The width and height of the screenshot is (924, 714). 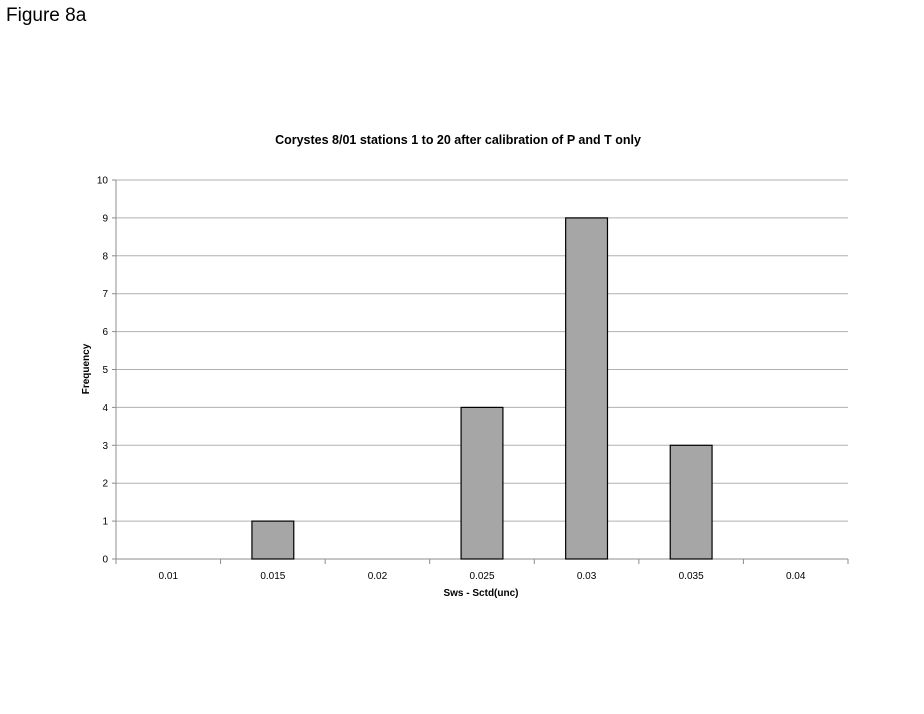 I want to click on bar-0.015, so click(x=273, y=540).